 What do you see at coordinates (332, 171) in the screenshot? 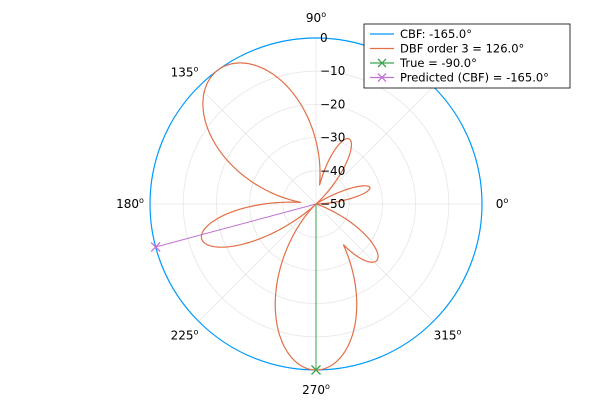
I see `r-tick-label: −40` at bounding box center [332, 171].